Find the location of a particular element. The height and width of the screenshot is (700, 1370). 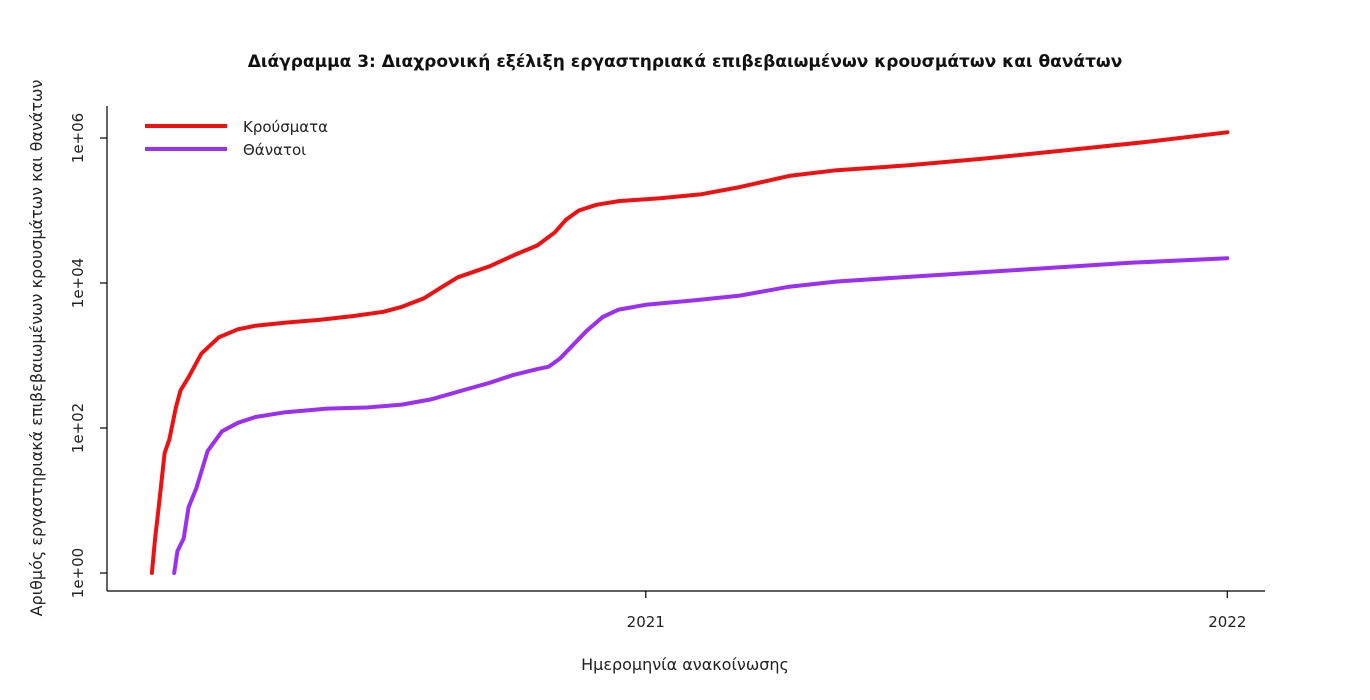

y-tick-label: 1e+04 is located at coordinates (78, 283).